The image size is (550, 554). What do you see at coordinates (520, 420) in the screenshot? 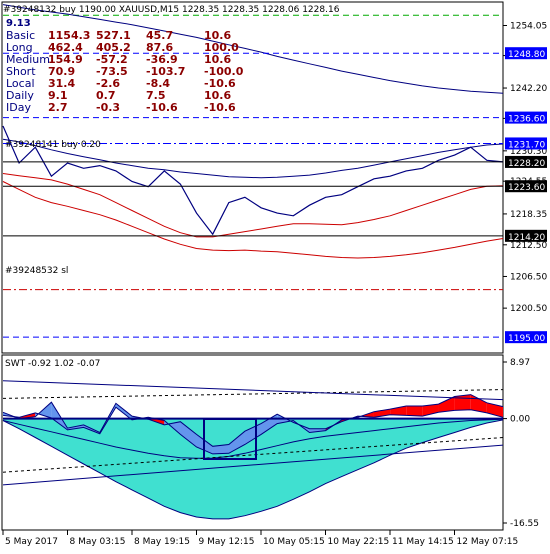
I see `indicator-tick-label: 0.00` at bounding box center [520, 420].